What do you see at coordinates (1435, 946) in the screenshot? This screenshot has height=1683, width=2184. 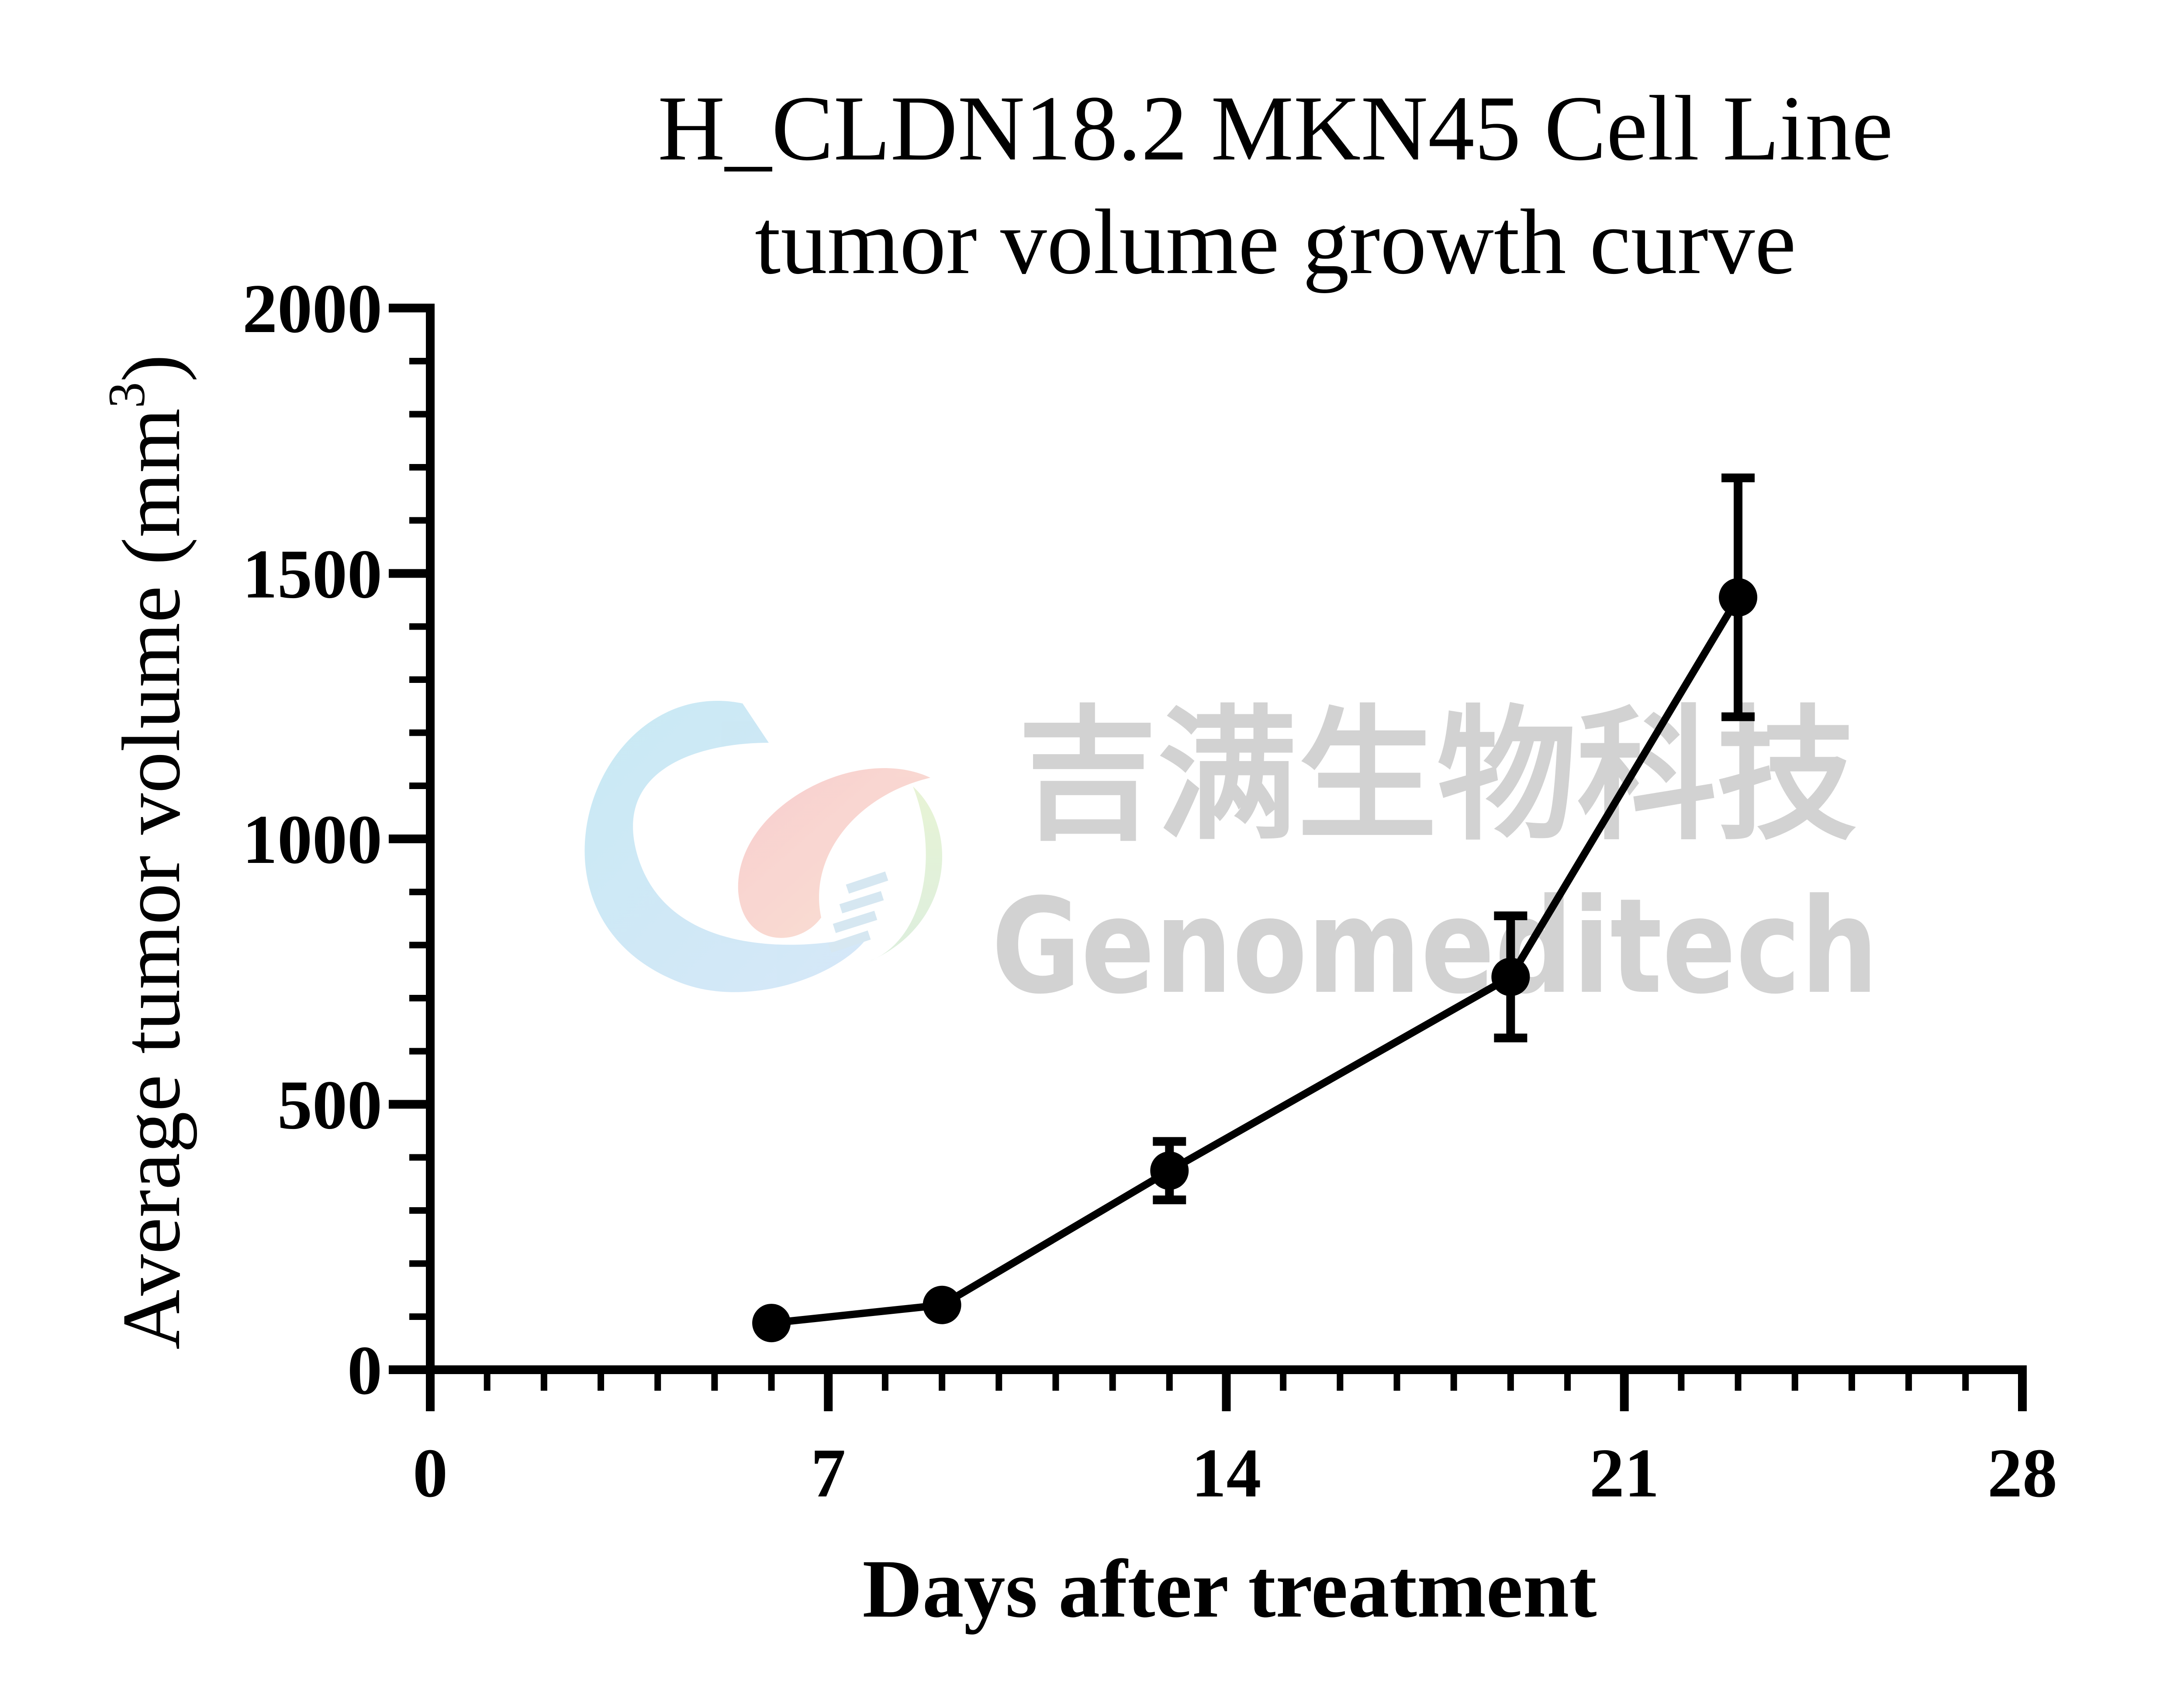 I see `watermark-en: Genomeditech` at bounding box center [1435, 946].